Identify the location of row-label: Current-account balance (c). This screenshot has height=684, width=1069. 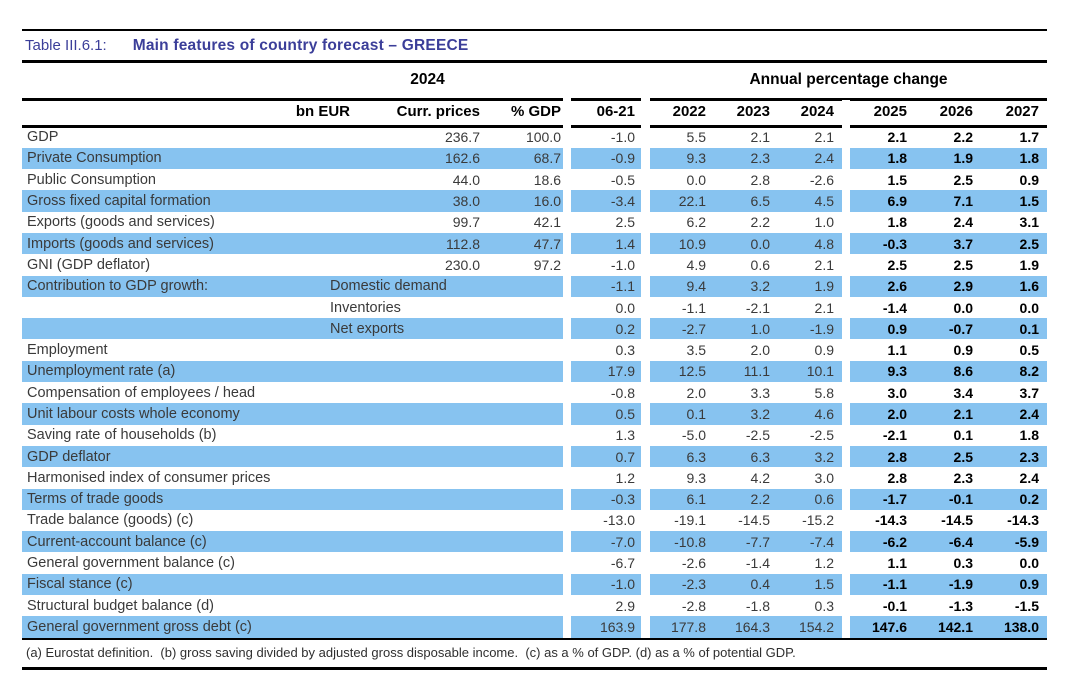
(157, 542).